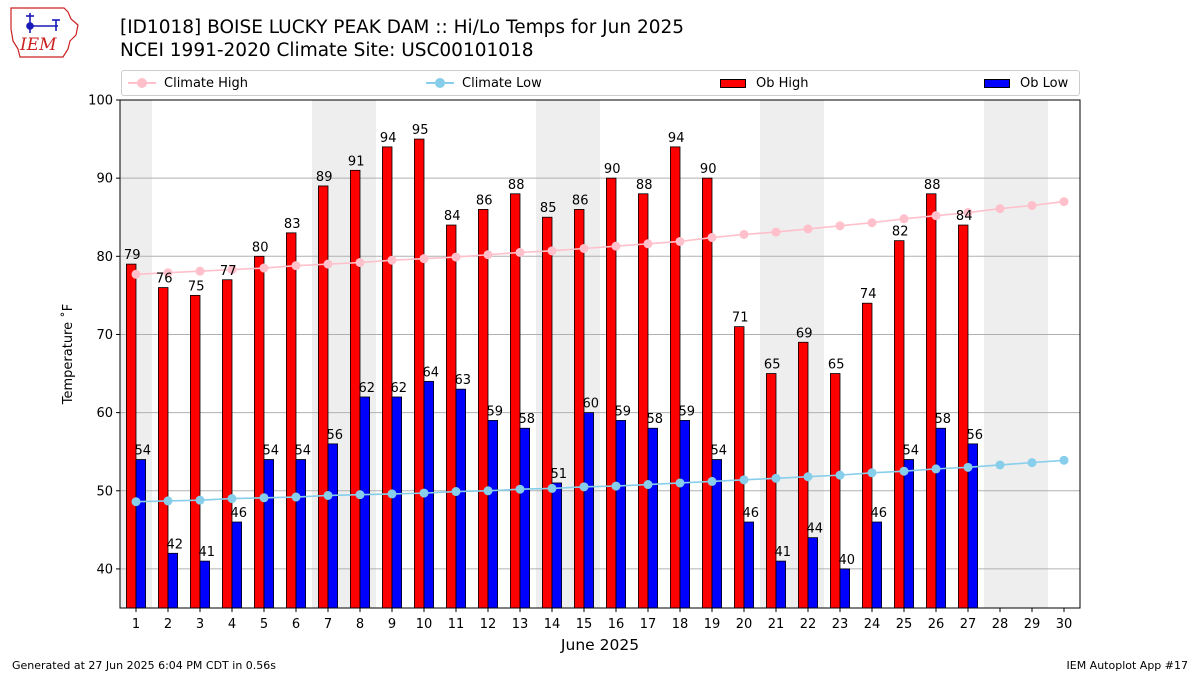 The image size is (1200, 675). What do you see at coordinates (997, 83) in the screenshot?
I see `ob-low-swatch` at bounding box center [997, 83].